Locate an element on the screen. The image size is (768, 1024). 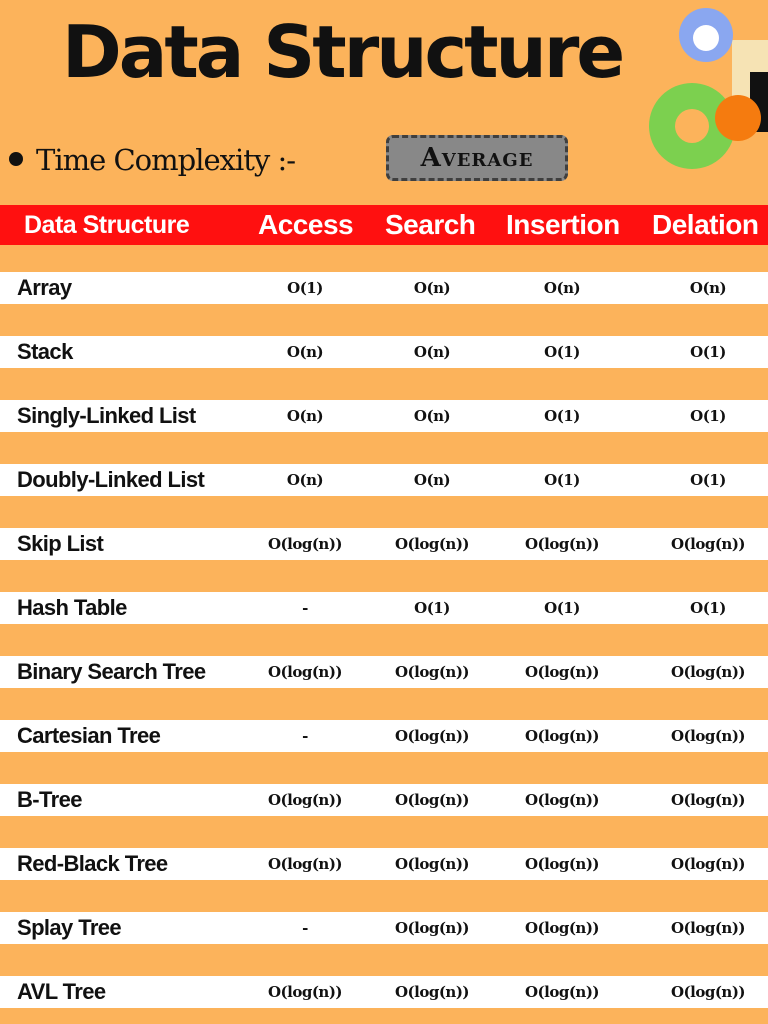
header-deletion: Delation is located at coordinates (705, 224).